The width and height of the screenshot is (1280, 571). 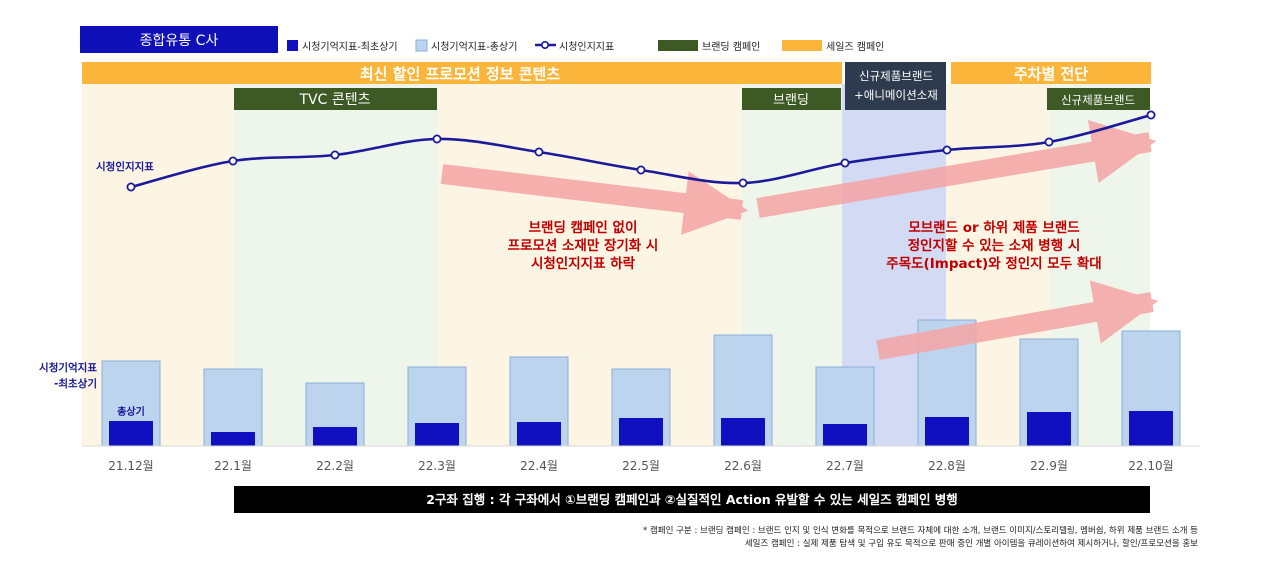 I want to click on x-tick-label: 21.12월, so click(x=130, y=466).